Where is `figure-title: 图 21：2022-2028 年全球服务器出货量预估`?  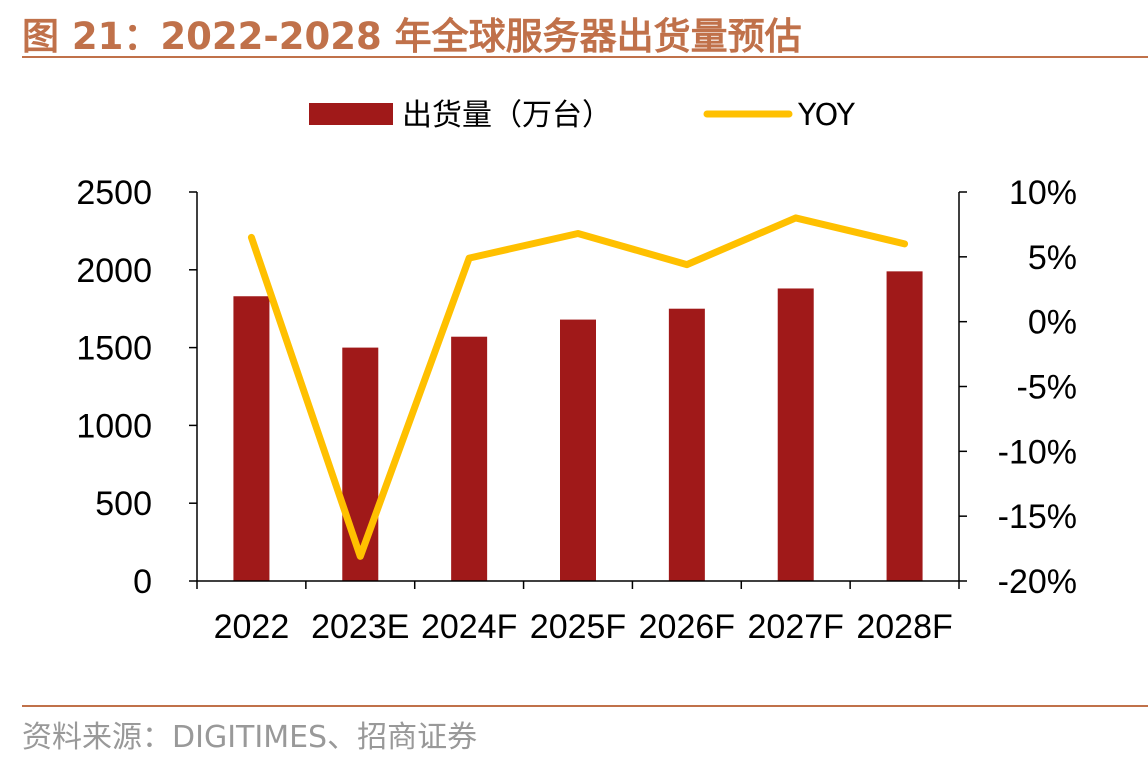 figure-title: 图 21：2022-2028 年全球服务器出货量预估 is located at coordinates (412, 36).